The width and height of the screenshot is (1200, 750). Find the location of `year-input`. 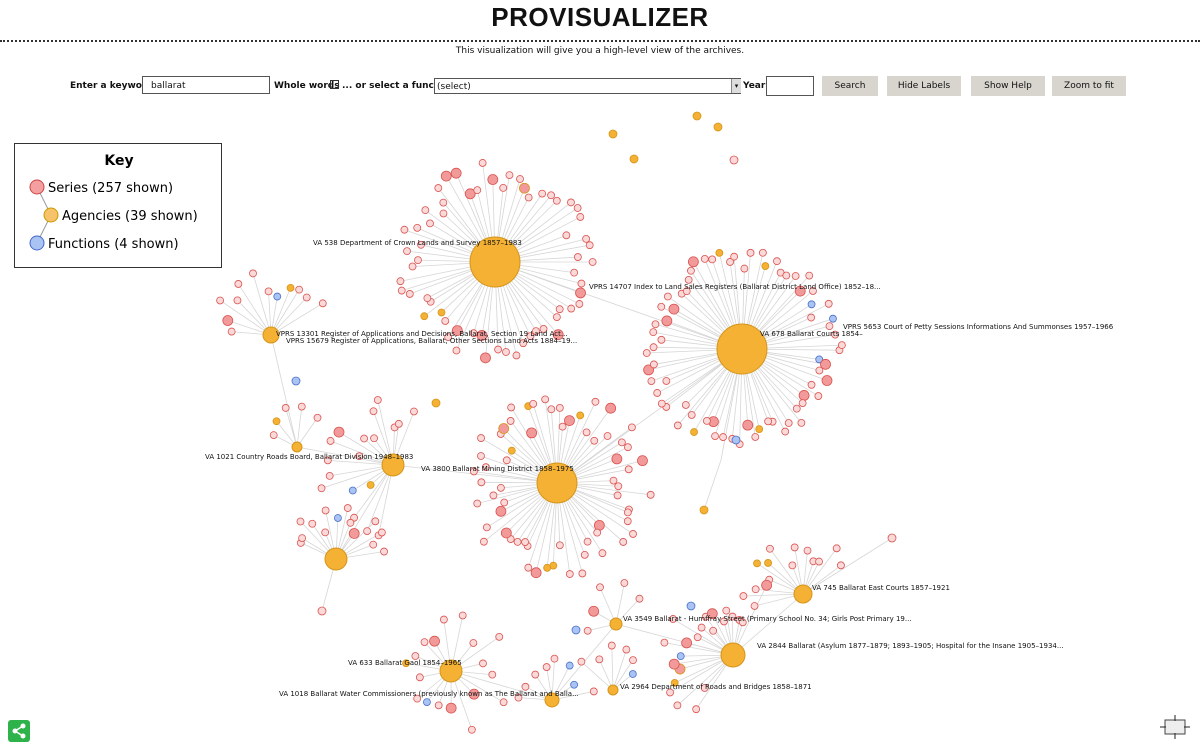

year-input is located at coordinates (790, 86).